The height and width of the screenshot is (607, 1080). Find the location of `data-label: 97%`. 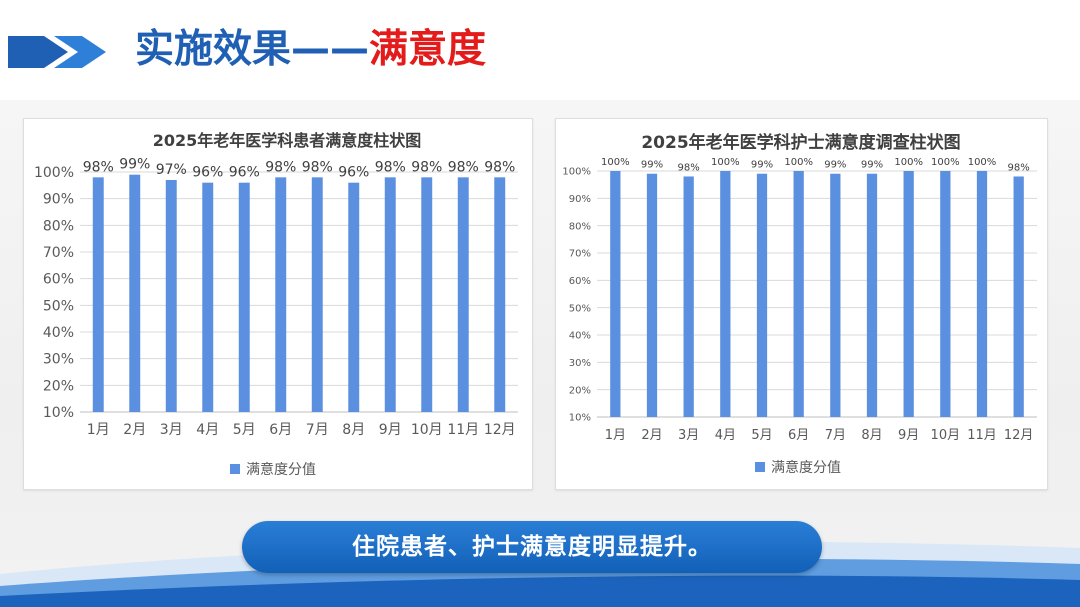

data-label: 97% is located at coordinates (171, 170).